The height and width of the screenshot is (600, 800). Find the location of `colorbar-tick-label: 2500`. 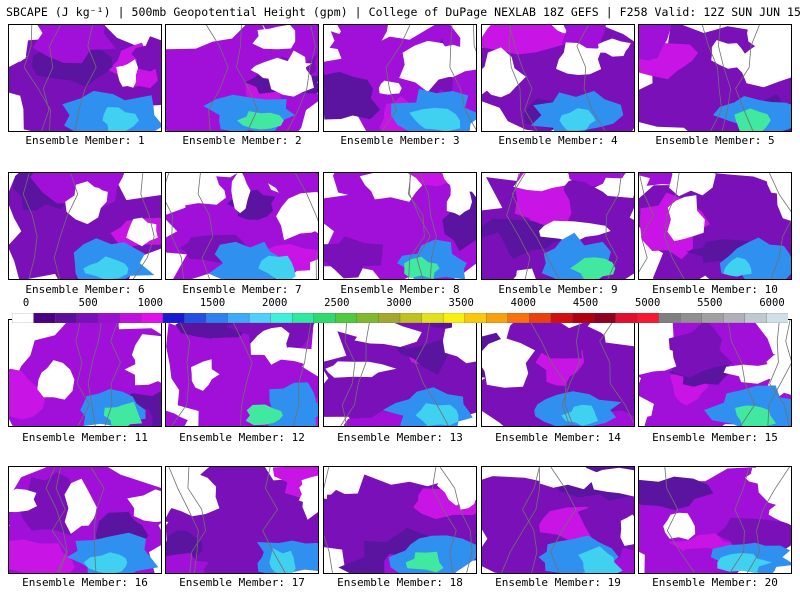

colorbar-tick-label: 2500 is located at coordinates (337, 303).